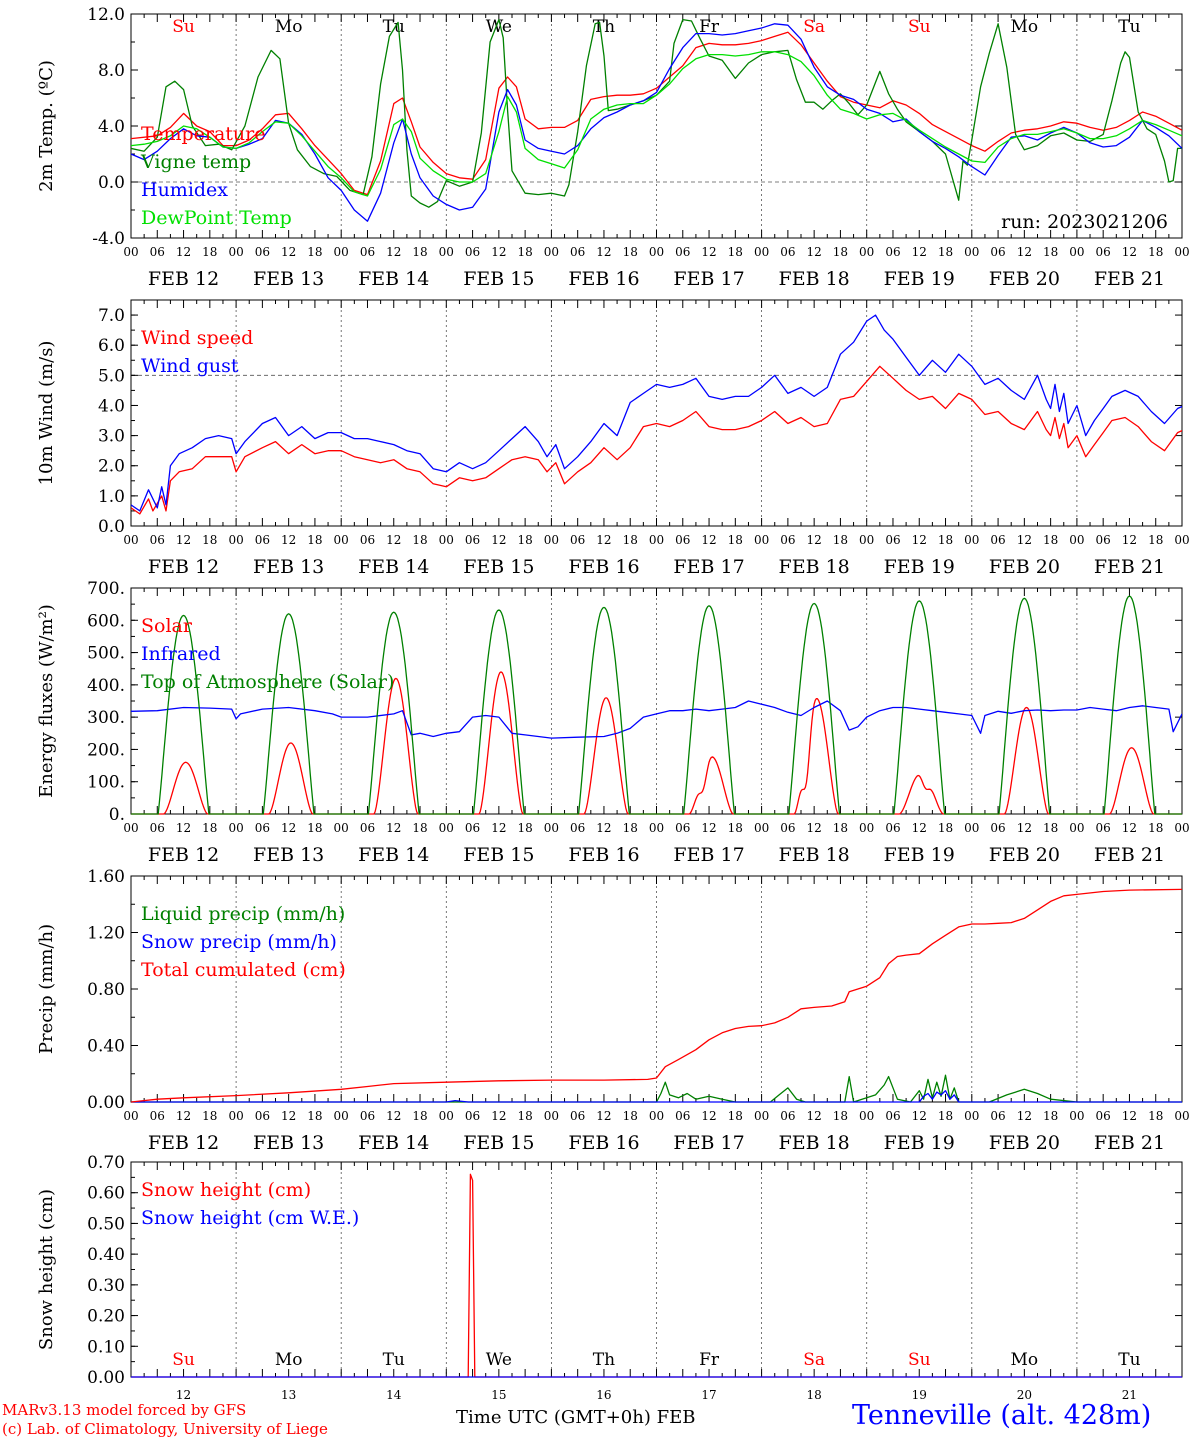 The height and width of the screenshot is (1440, 1194). What do you see at coordinates (604, 27) in the screenshot?
I see `weekday-label: Th` at bounding box center [604, 27].